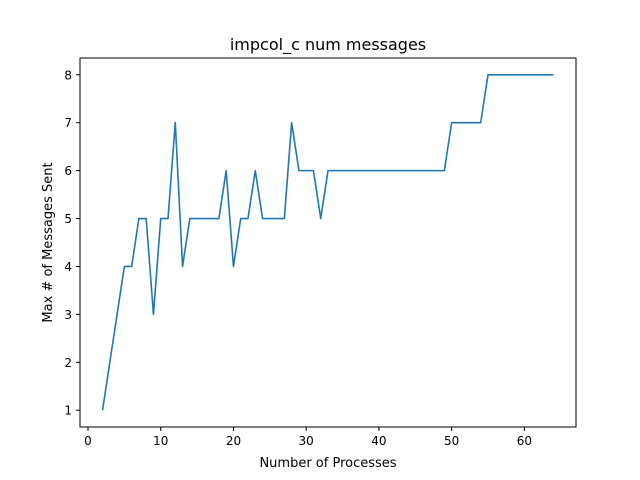 The width and height of the screenshot is (640, 480). Describe the element at coordinates (88, 441) in the screenshot. I see `x-tick-label: 0` at that location.